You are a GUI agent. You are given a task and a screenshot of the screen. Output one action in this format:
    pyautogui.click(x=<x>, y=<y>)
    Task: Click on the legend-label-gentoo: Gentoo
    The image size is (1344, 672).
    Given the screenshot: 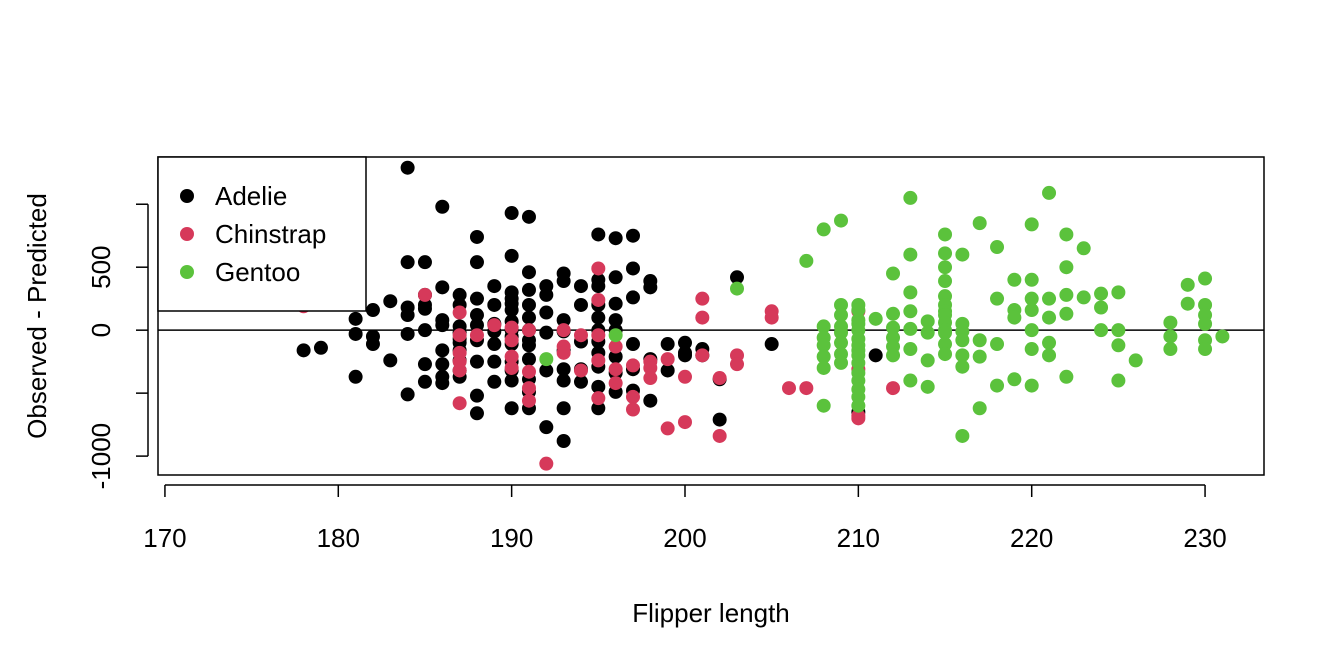 What is the action you would take?
    pyautogui.click(x=257, y=272)
    